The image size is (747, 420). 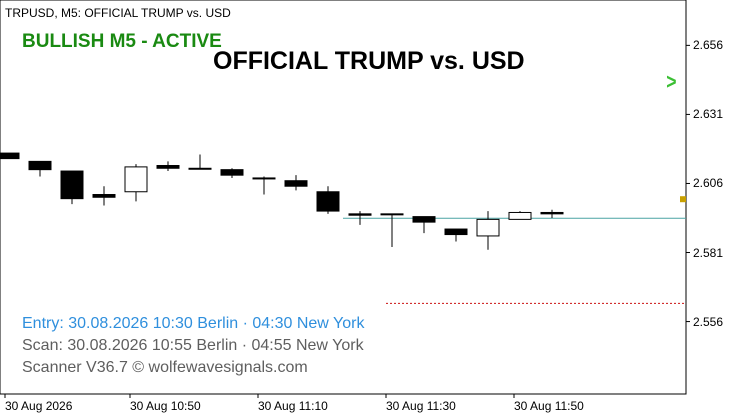 I want to click on price-tick-label: 2.631, so click(x=708, y=114).